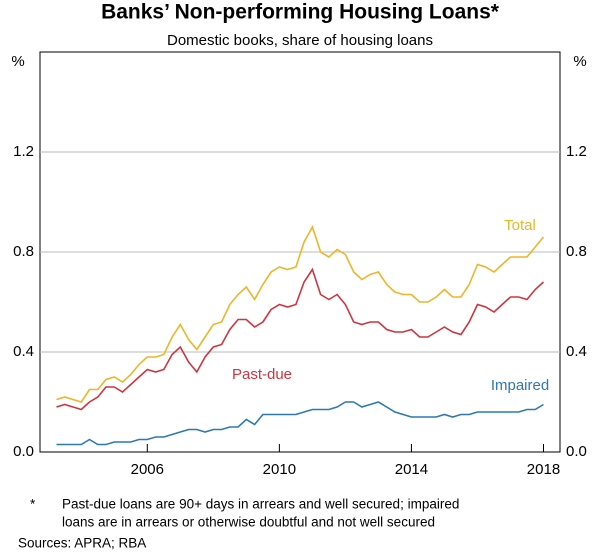 This screenshot has height=554, width=600. Describe the element at coordinates (17, 61) in the screenshot. I see `y-axis-unit: %` at that location.